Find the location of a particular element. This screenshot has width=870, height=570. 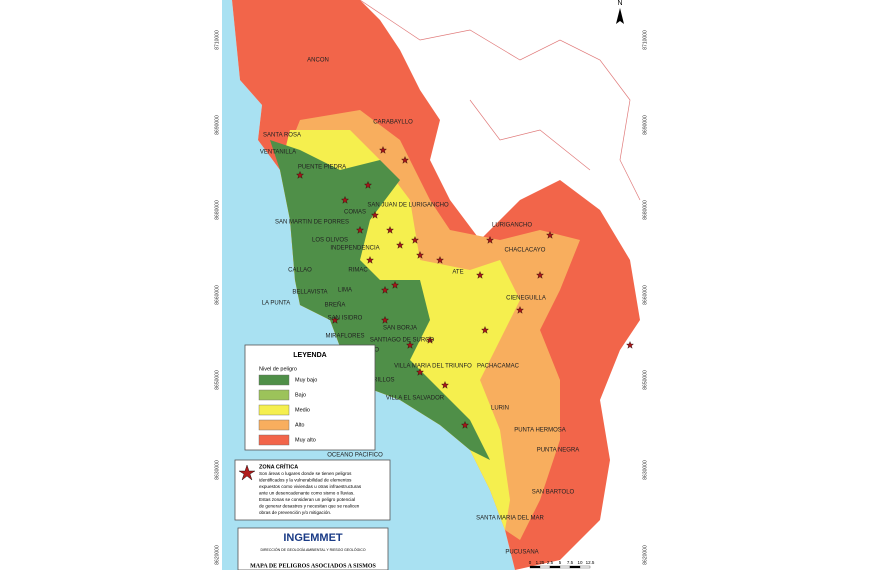

district-label: COMAS is located at coordinates (355, 213).